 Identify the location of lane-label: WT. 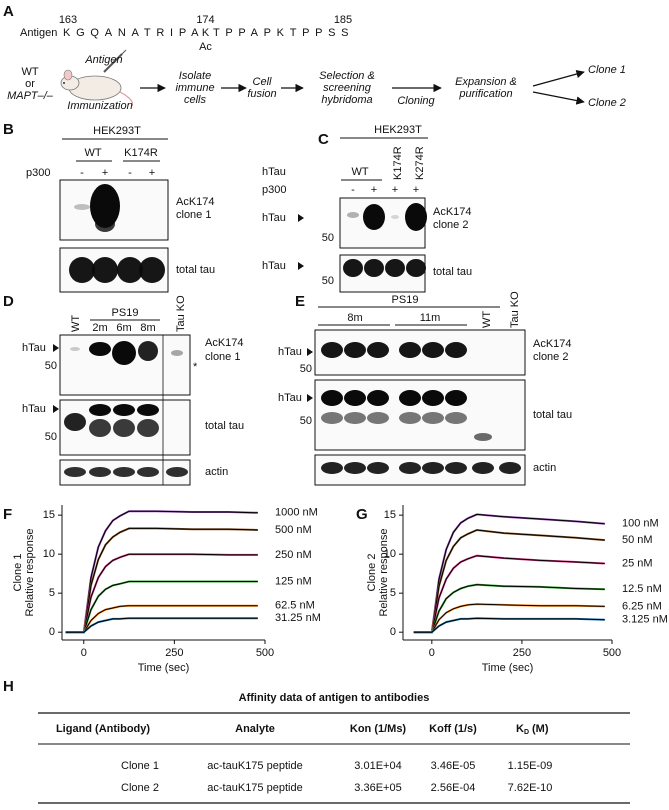
(487, 319).